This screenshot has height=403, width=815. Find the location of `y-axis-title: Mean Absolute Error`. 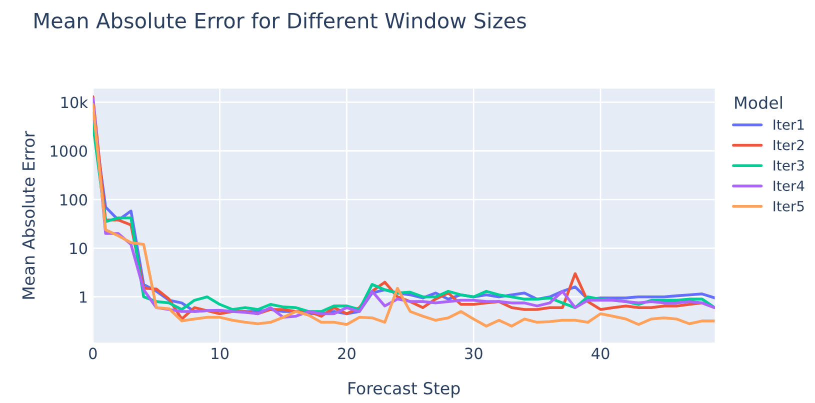

y-axis-title: Mean Absolute Error is located at coordinates (28, 214).